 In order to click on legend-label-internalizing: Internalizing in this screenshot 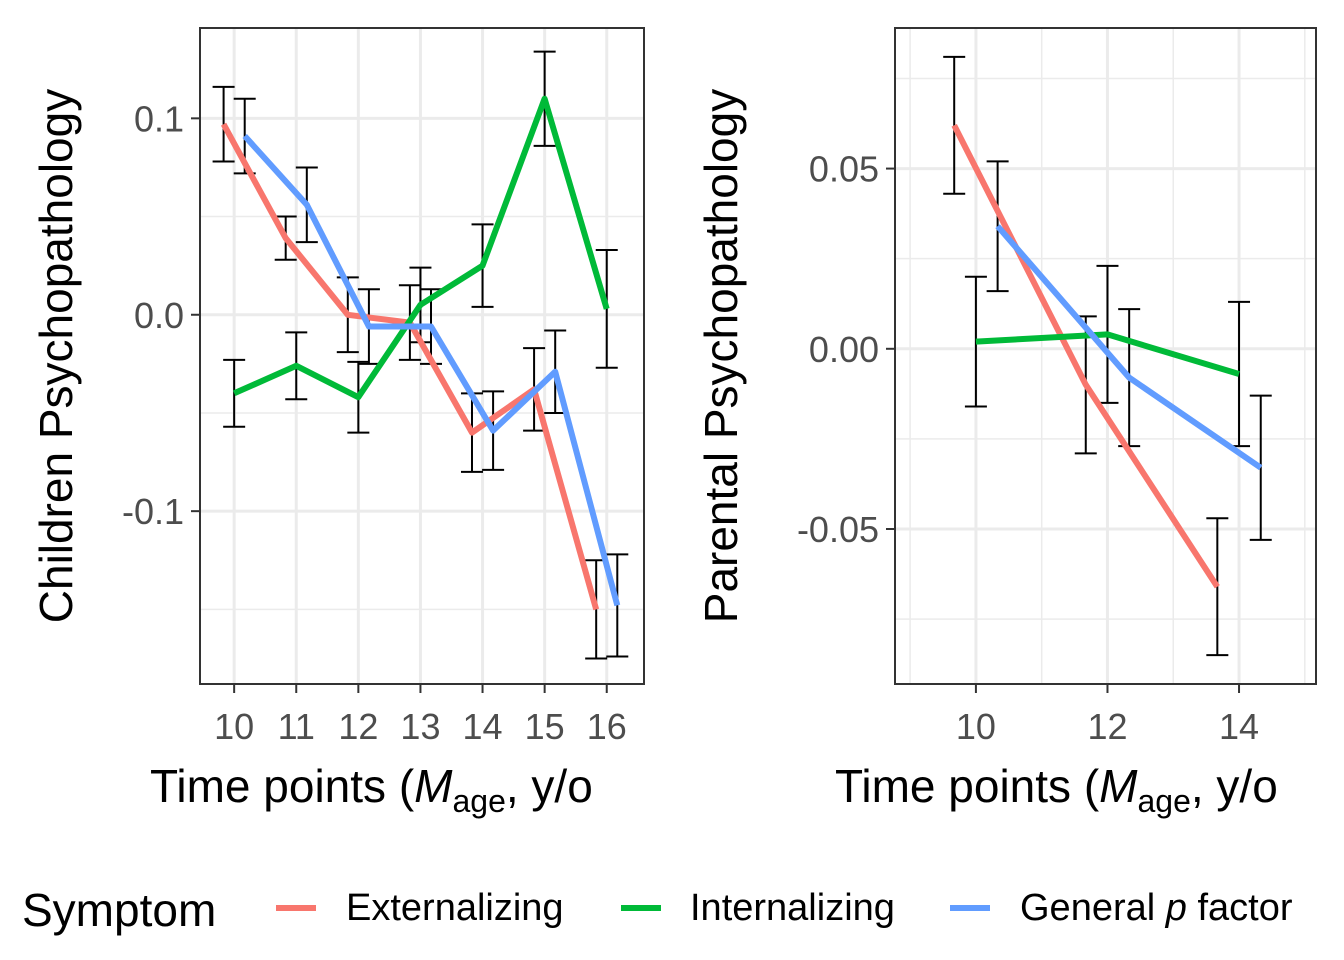, I will do `click(792, 908)`.